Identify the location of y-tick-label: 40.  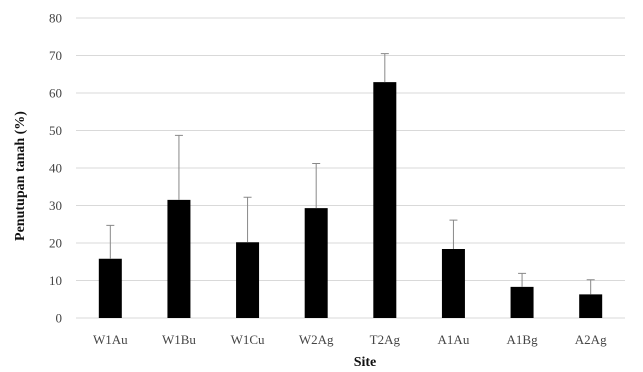
(55, 168).